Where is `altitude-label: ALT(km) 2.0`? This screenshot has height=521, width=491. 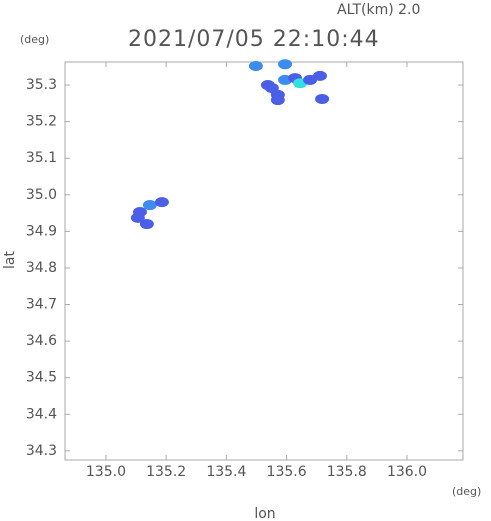
altitude-label: ALT(km) 2.0 is located at coordinates (378, 10).